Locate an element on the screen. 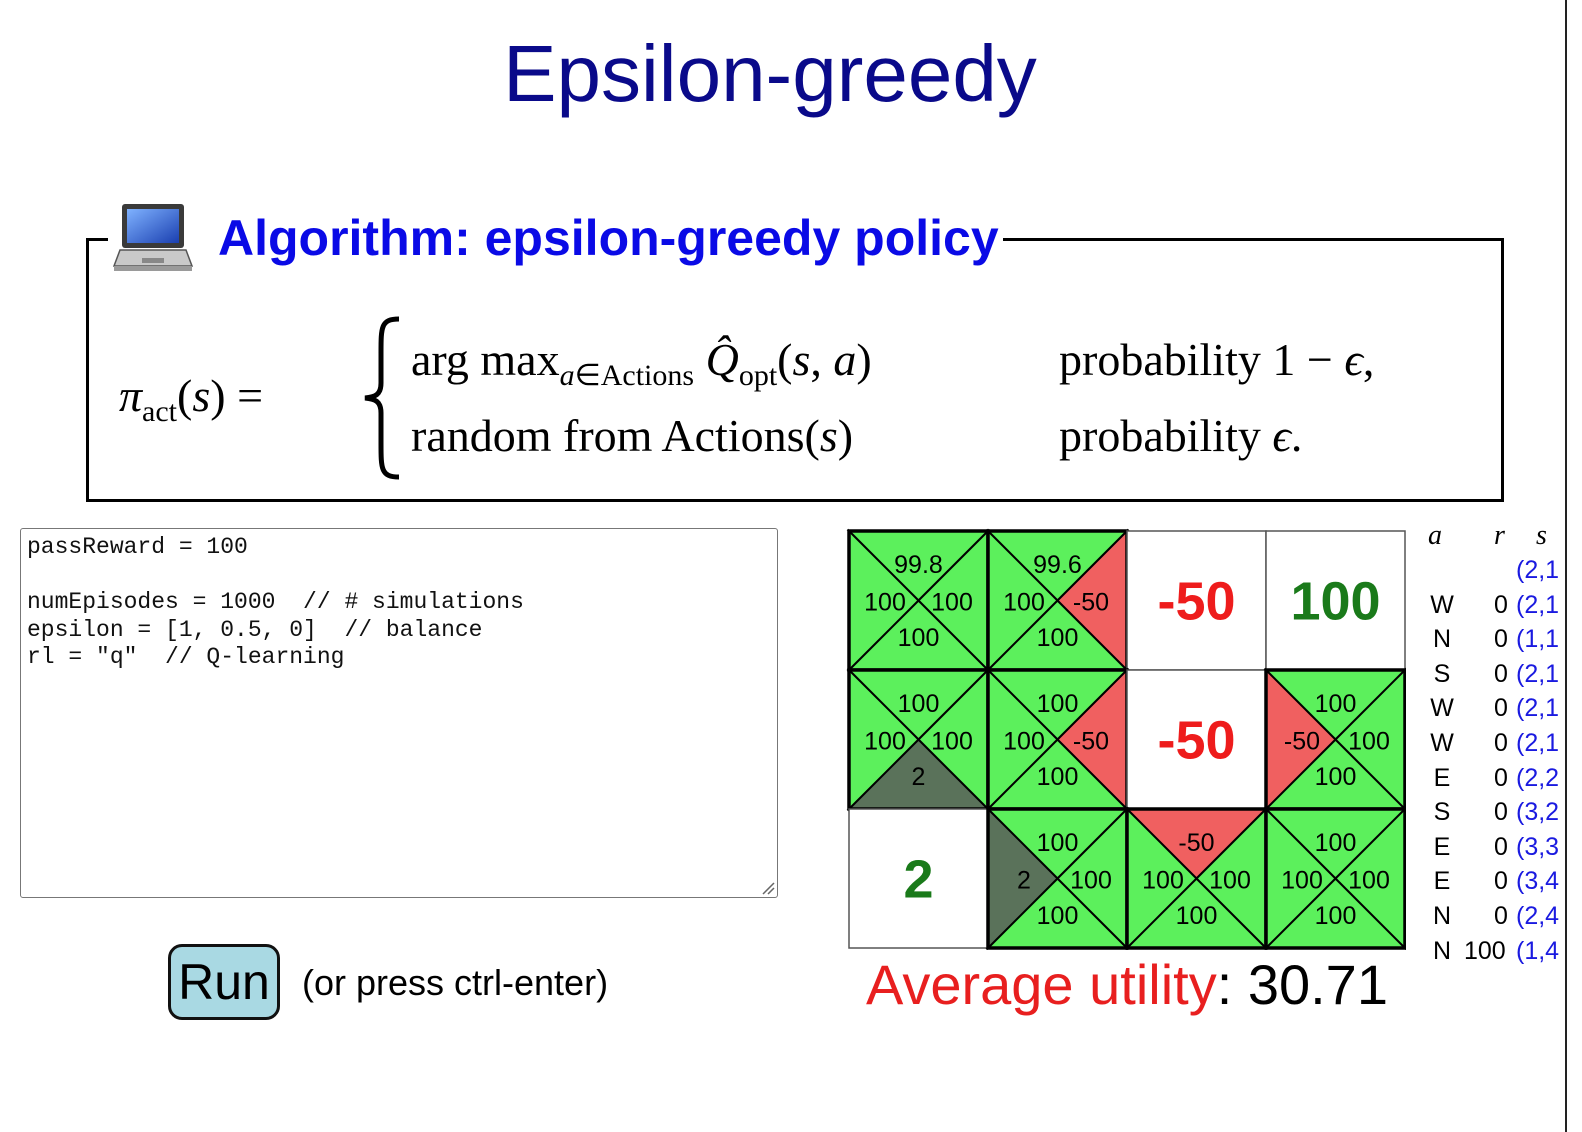 The width and height of the screenshot is (1582, 1132). trace-row: E 0 (2,2 is located at coordinates (1496, 781).